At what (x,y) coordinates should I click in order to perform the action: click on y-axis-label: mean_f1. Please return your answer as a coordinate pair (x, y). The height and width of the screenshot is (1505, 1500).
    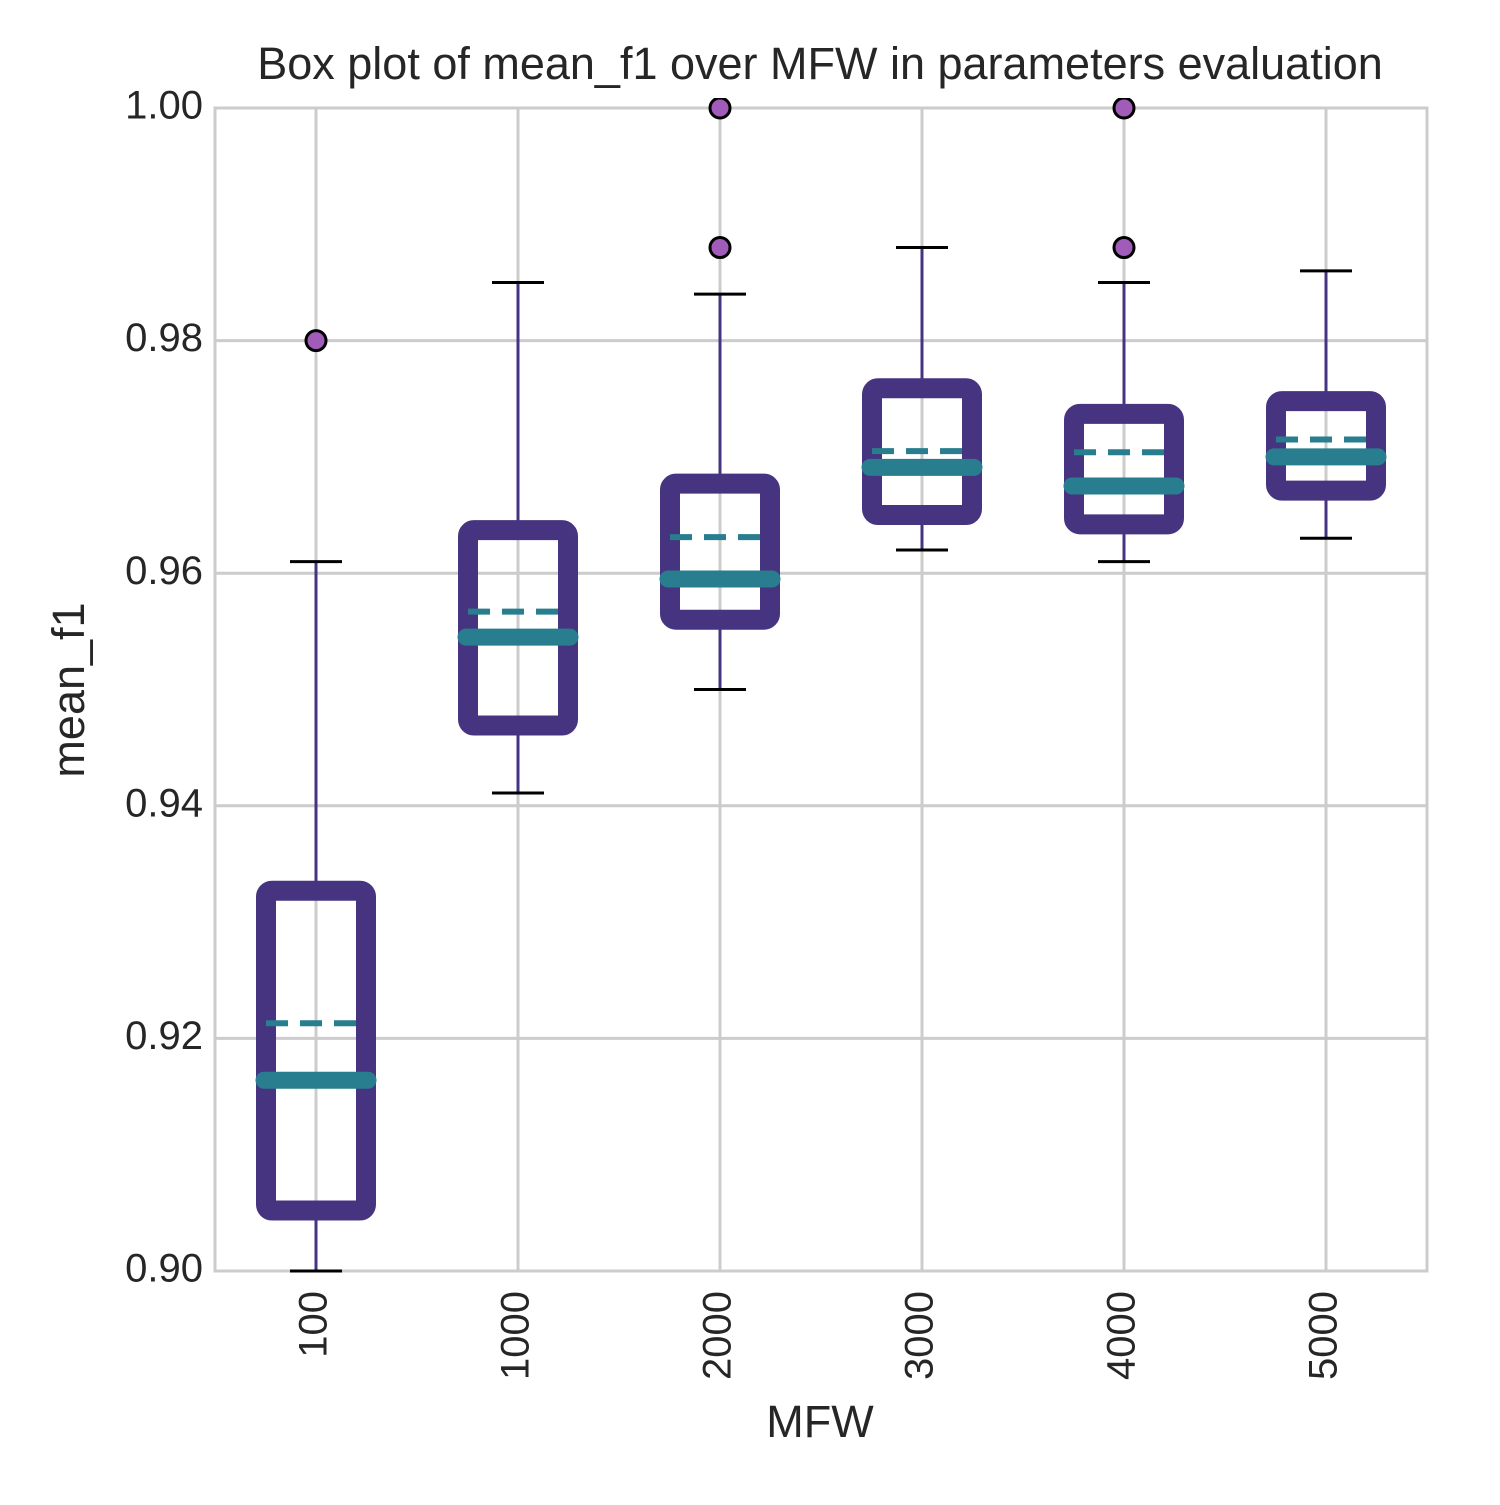
    Looking at the image, I should click on (68, 689).